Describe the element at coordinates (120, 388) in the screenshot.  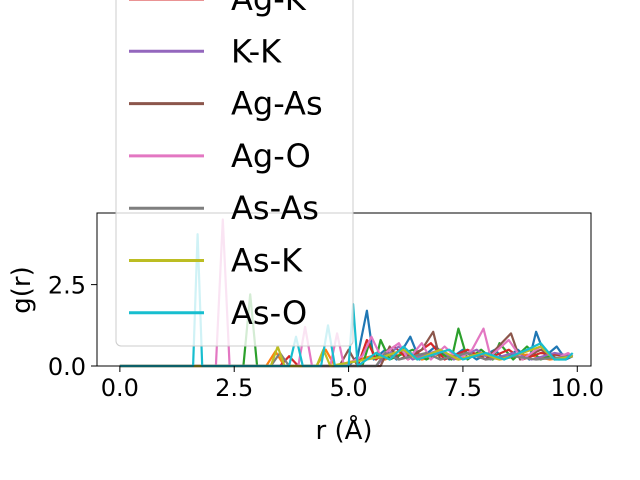
I see `x-tick-label: 0.0` at that location.